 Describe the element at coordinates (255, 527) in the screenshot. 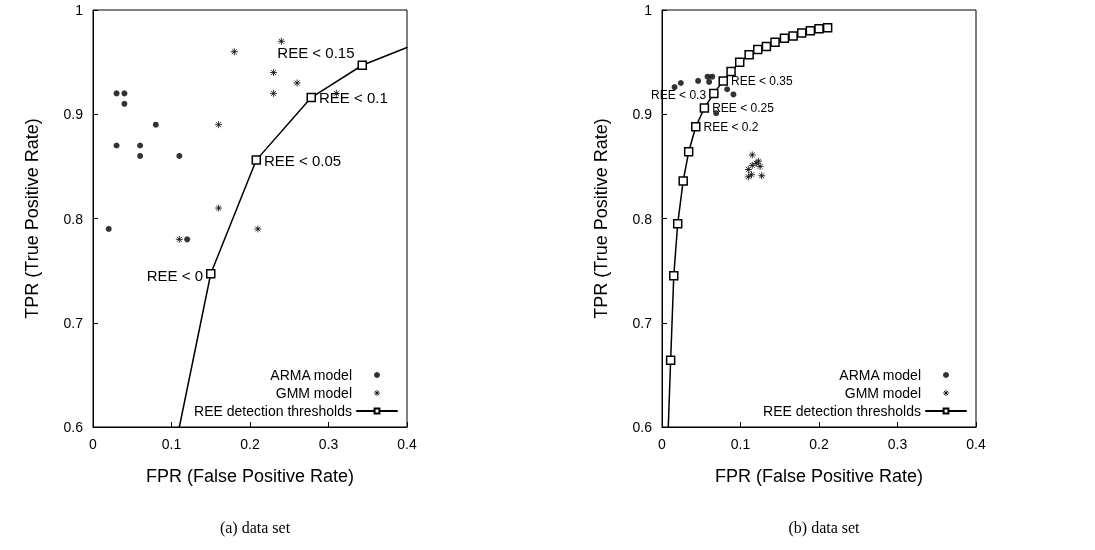

I see `text: (a) data set` at that location.